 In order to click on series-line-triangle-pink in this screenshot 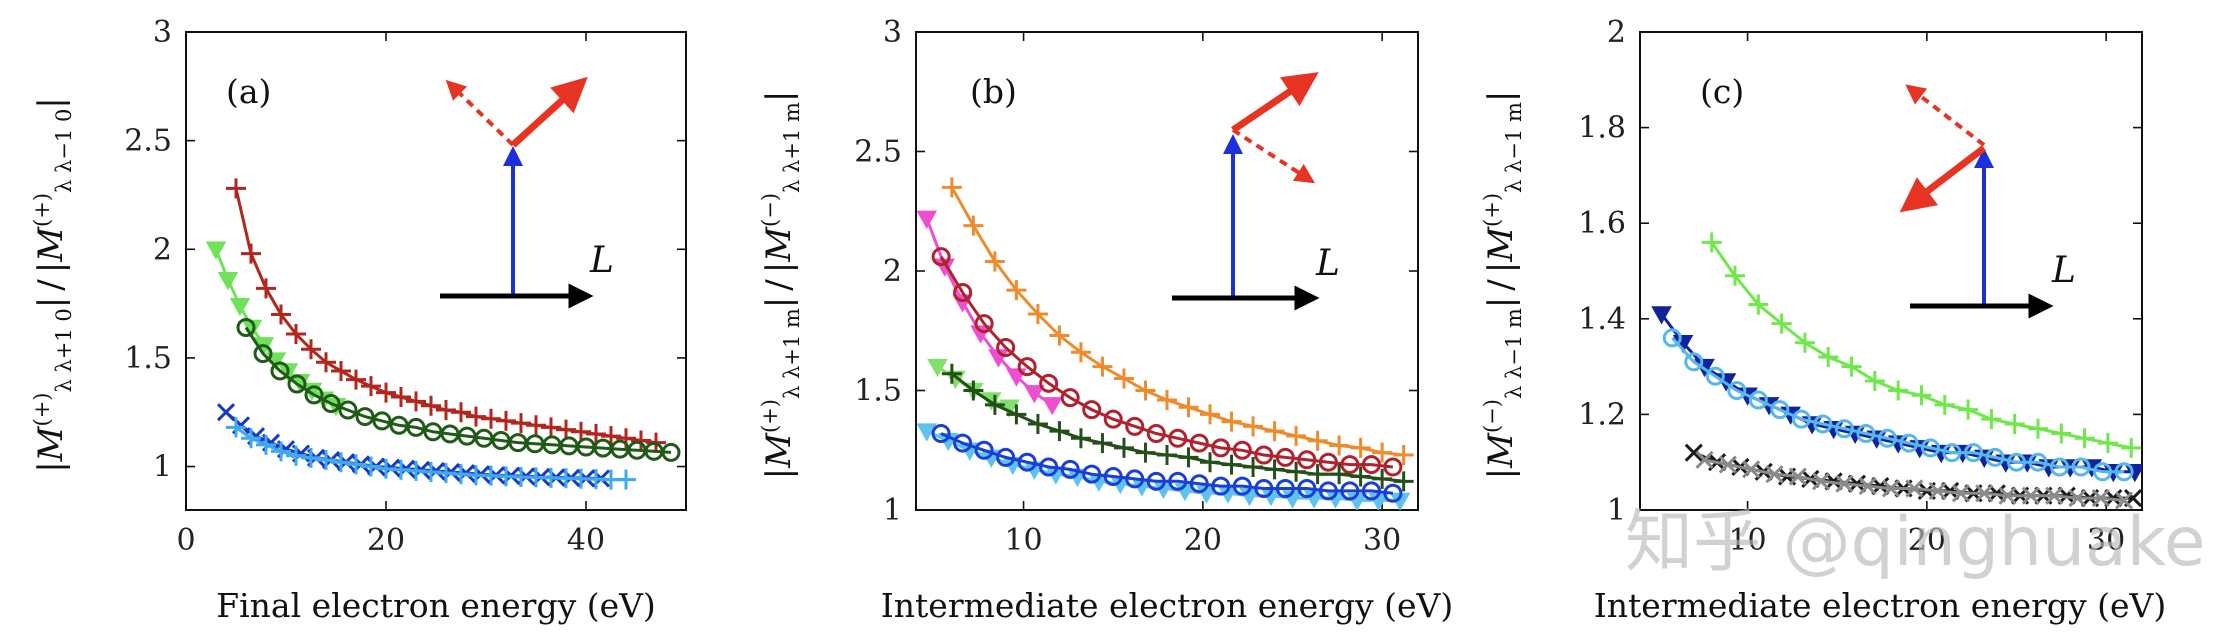, I will do `click(989, 312)`.